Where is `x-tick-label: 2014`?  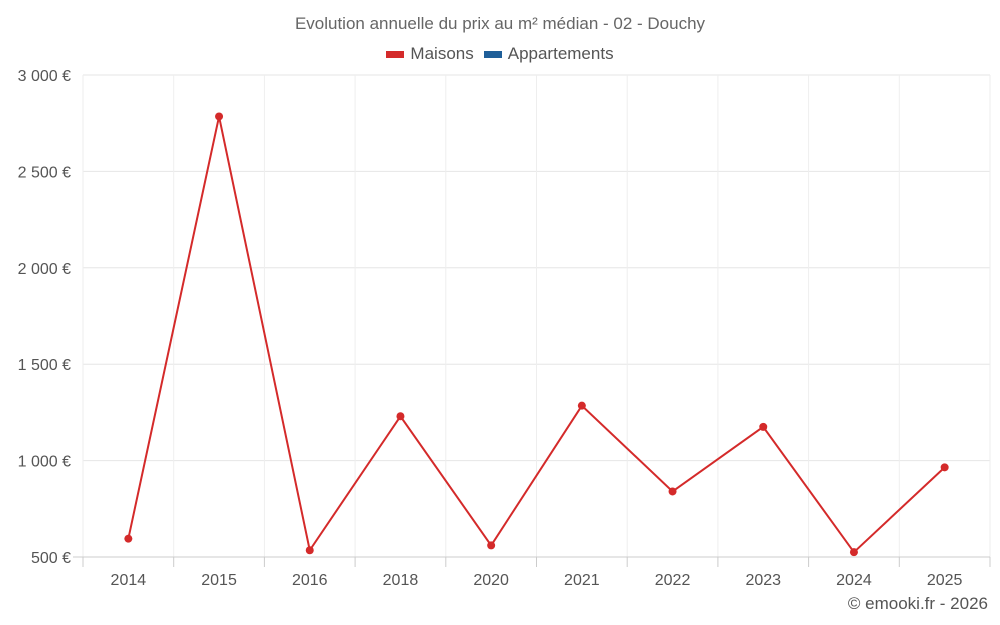
x-tick-label: 2014 is located at coordinates (129, 580).